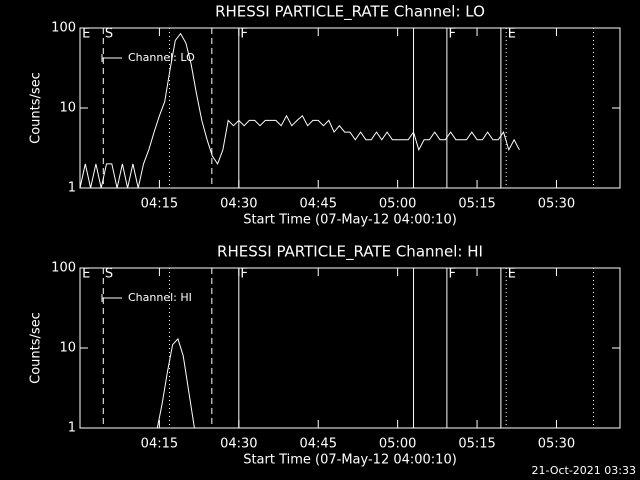  Describe the element at coordinates (584, 470) in the screenshot. I see `footer: 21-Oct-2021 03:33` at that location.